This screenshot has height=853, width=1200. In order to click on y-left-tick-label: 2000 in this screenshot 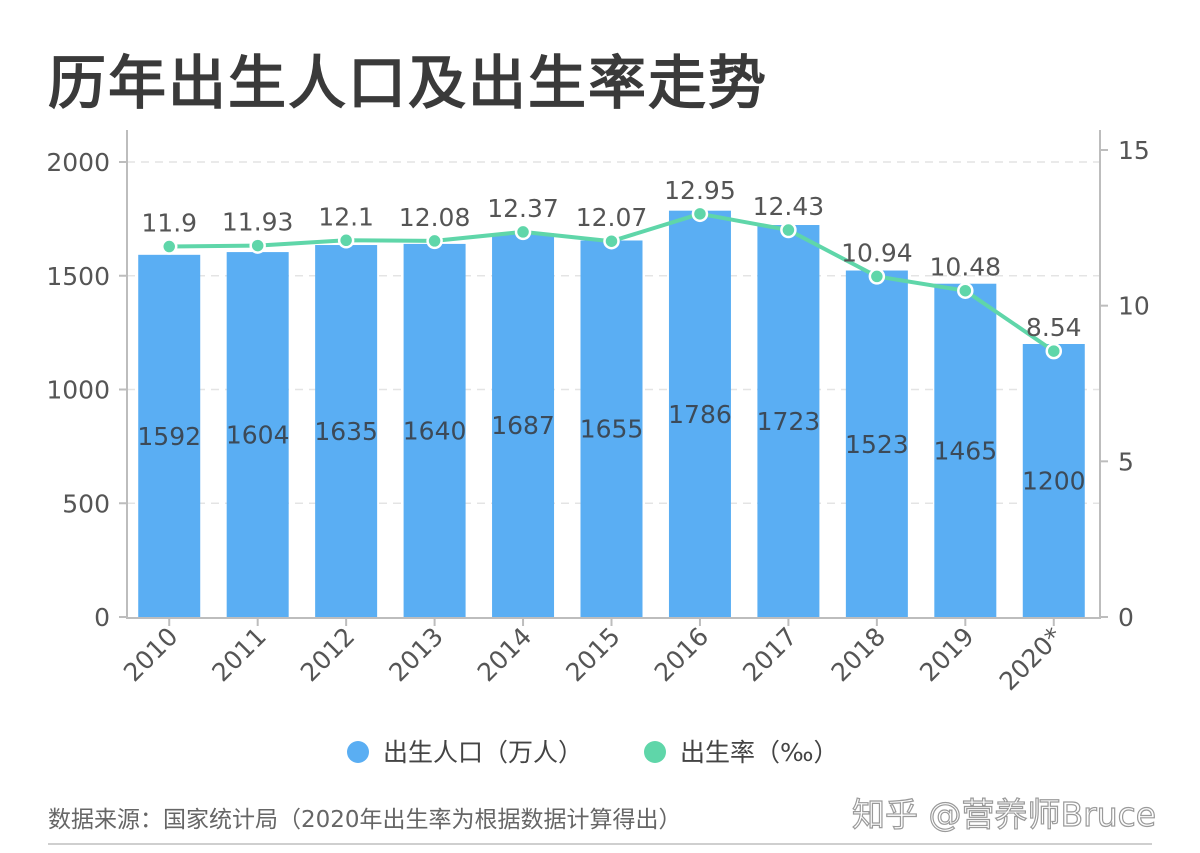, I will do `click(78, 162)`.